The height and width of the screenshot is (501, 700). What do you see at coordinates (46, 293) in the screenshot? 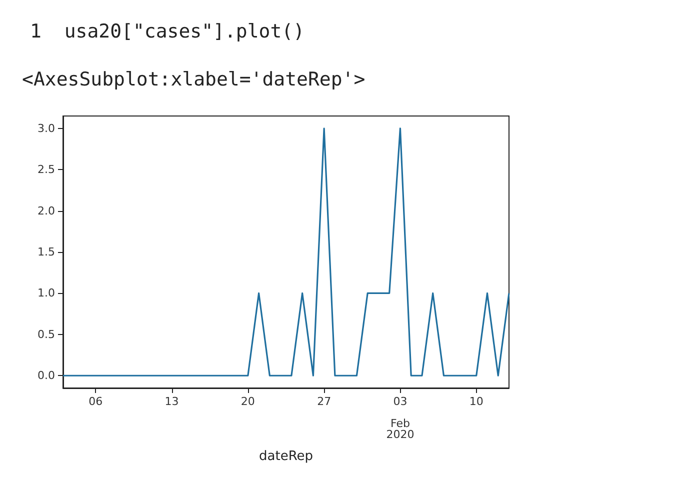
I see `y-tick-label: 1.0` at bounding box center [46, 293].